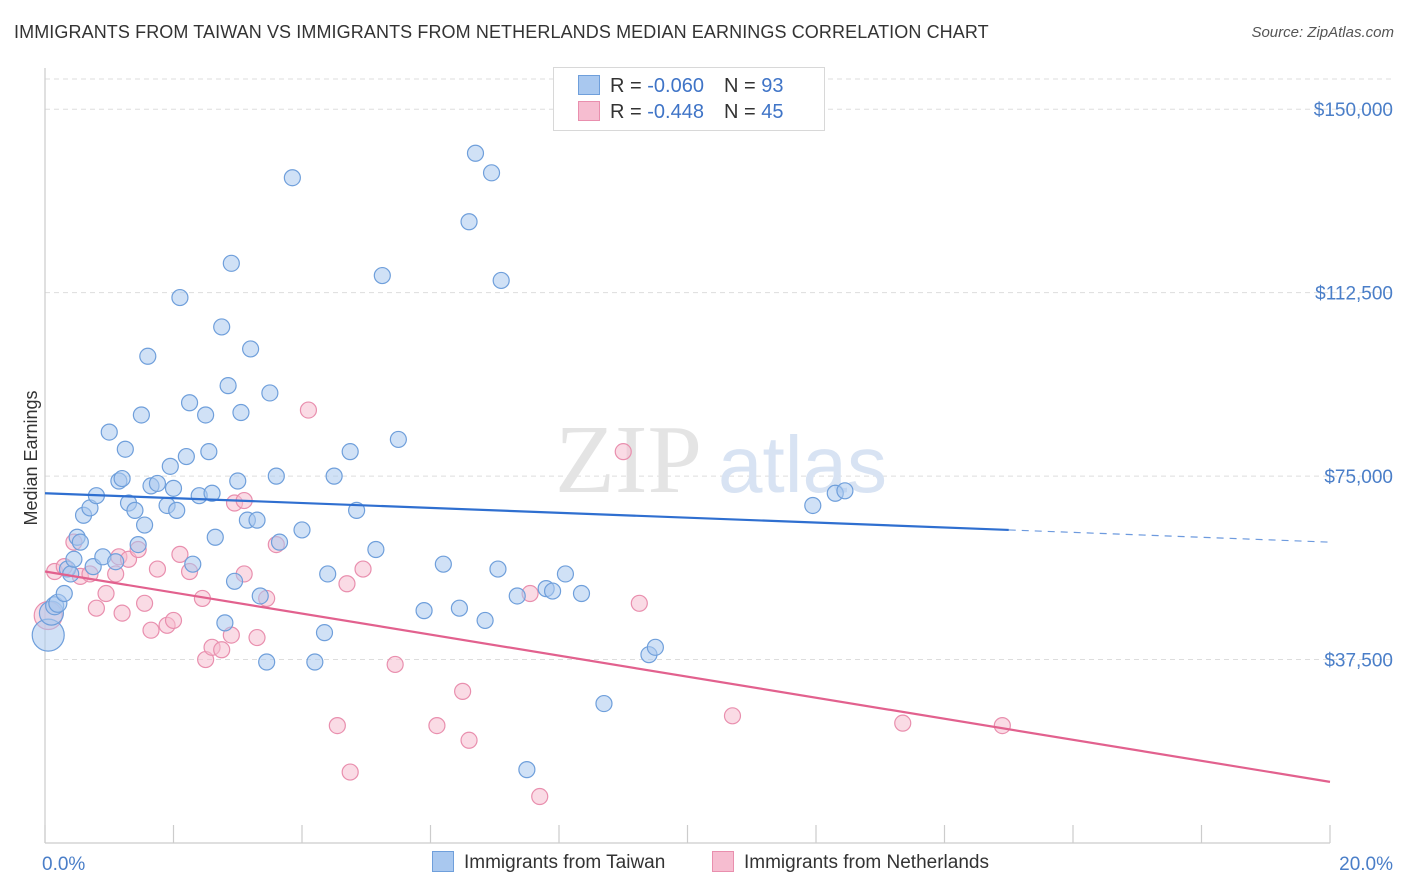  Describe the element at coordinates (772, 86) in the screenshot. I see `legend-n-value: 93` at that location.